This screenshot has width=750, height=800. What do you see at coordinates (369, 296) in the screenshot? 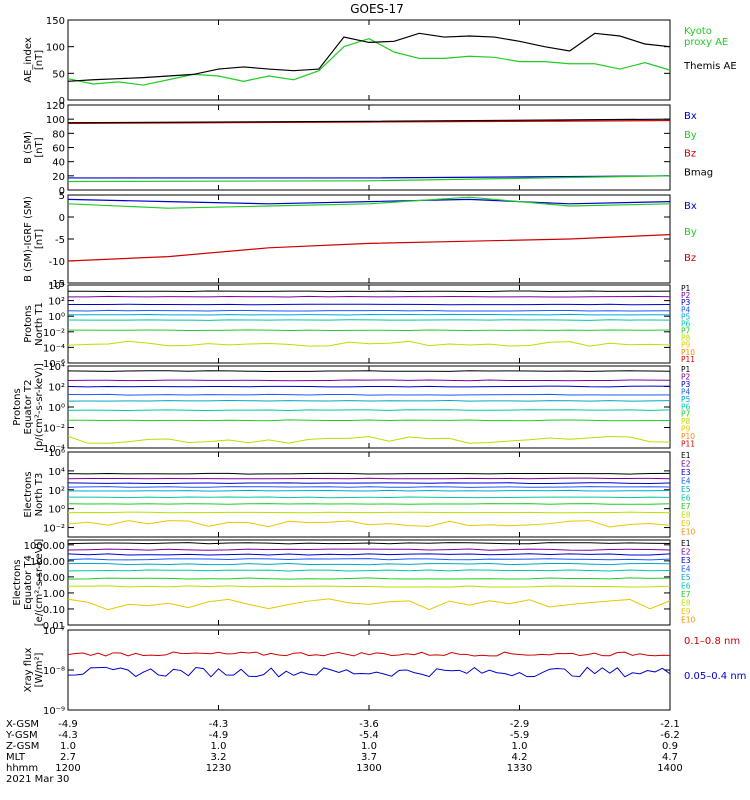
I see `level-p2` at bounding box center [369, 296].